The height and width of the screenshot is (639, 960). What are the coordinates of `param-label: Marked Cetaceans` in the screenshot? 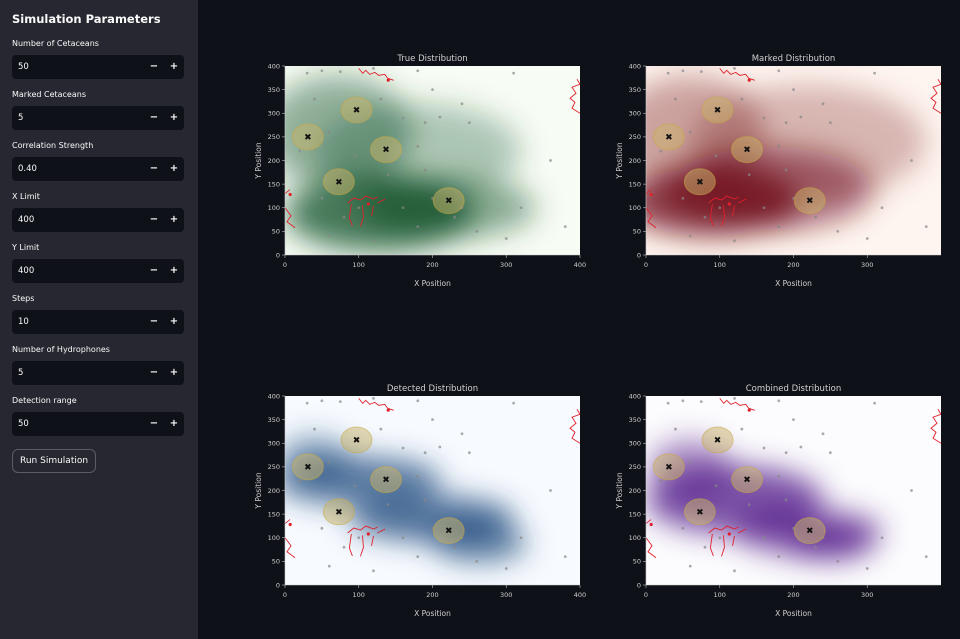 It's located at (49, 94).